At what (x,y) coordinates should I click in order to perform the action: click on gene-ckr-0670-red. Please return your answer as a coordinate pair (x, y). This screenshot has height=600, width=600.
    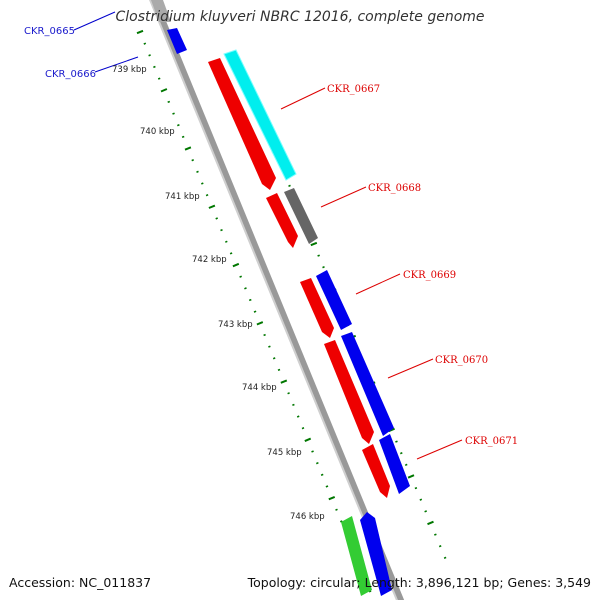
    Looking at the image, I should click on (349, 392).